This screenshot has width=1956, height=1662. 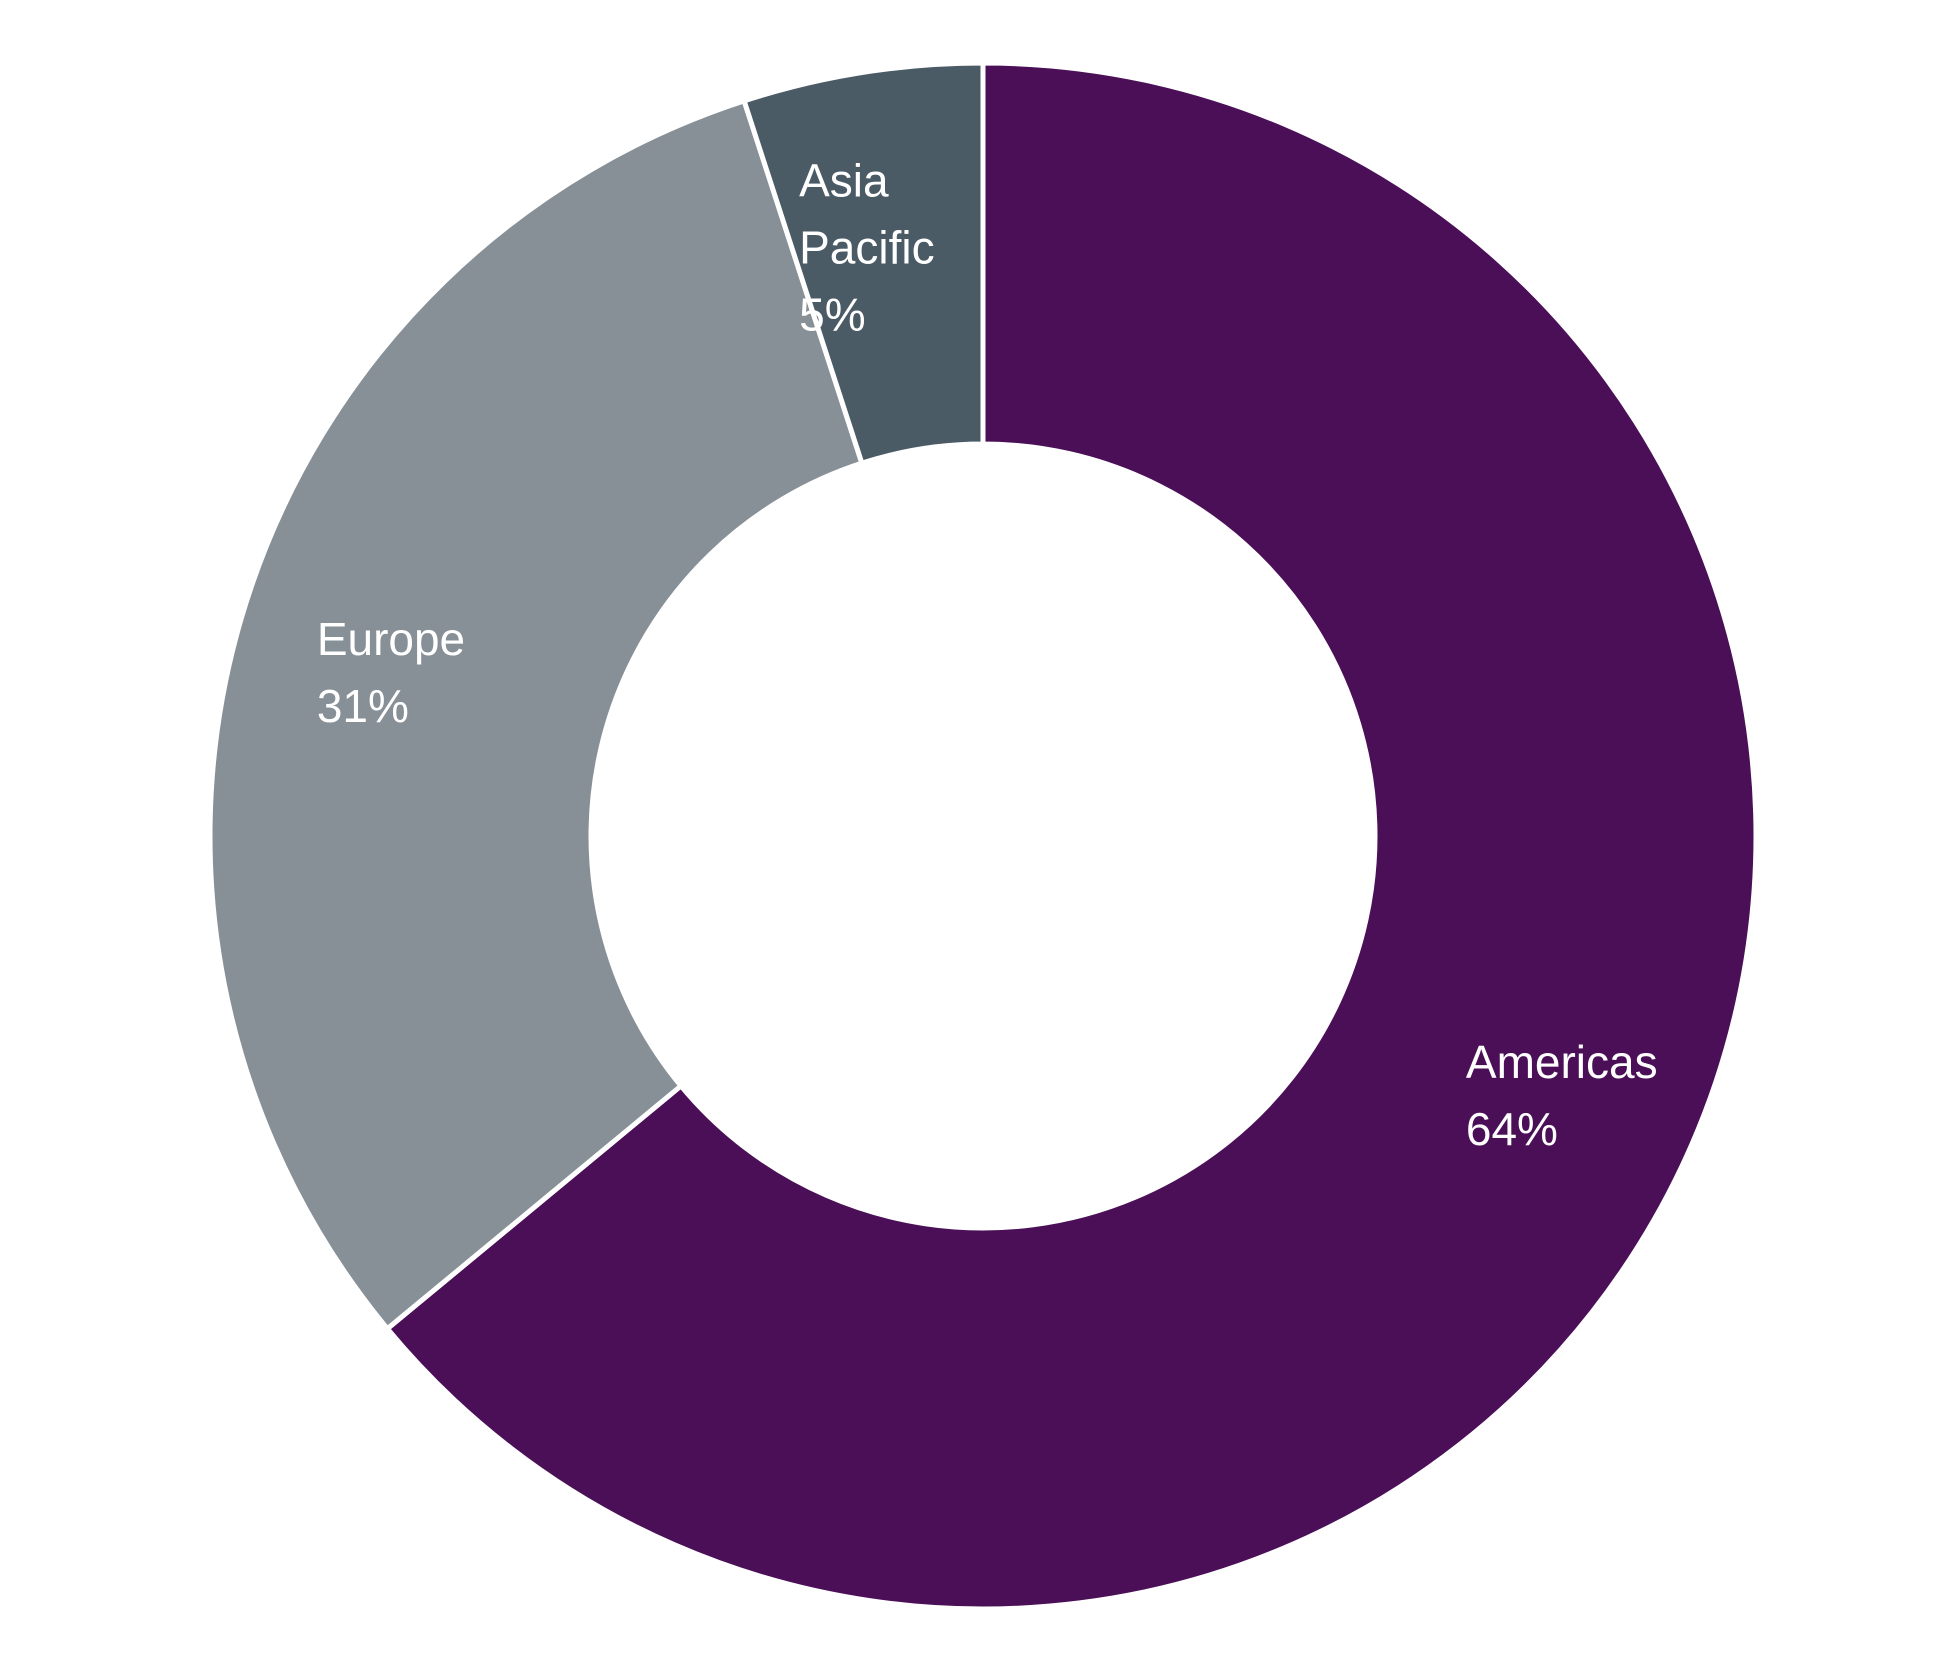 I want to click on label-asia-pacific: Asia Pacific 5%, so click(x=866, y=247).